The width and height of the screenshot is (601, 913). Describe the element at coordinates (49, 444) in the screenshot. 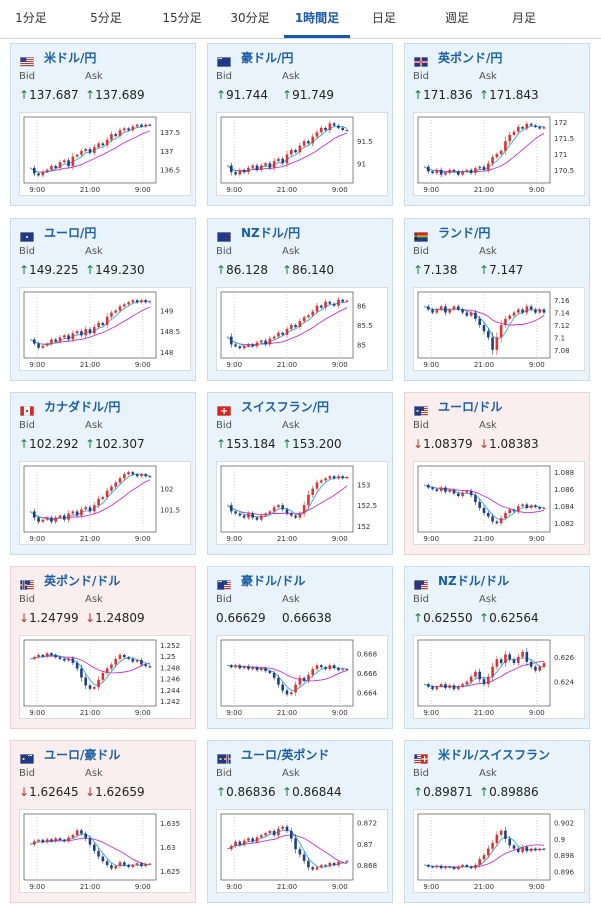

I see `bid-price: ↑102.292` at that location.